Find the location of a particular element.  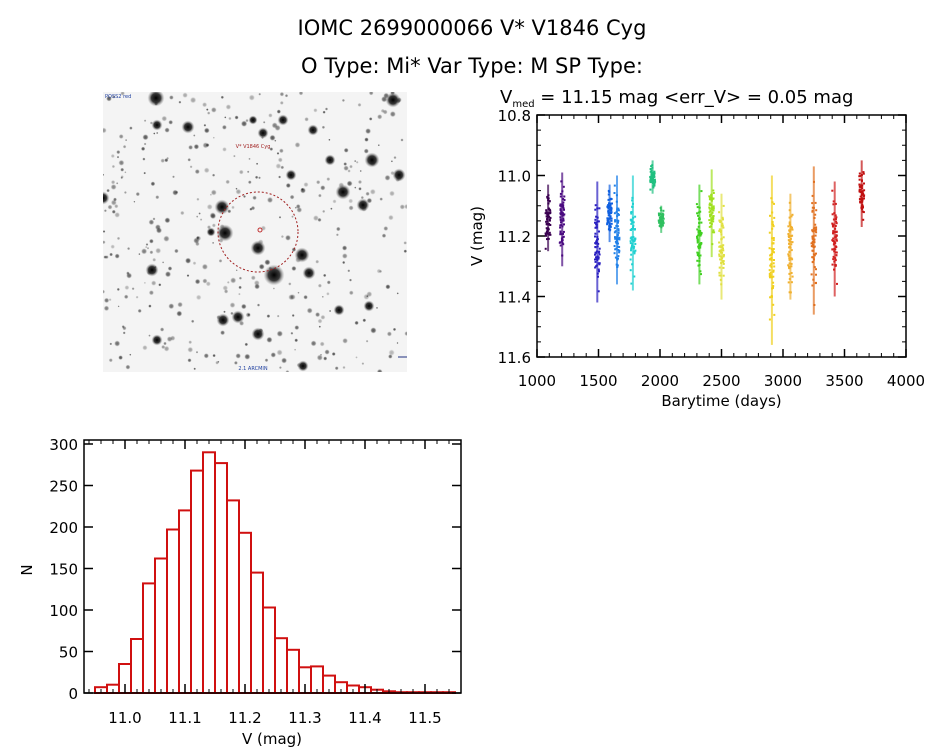

x-tick-label: 11.2 is located at coordinates (244, 718).